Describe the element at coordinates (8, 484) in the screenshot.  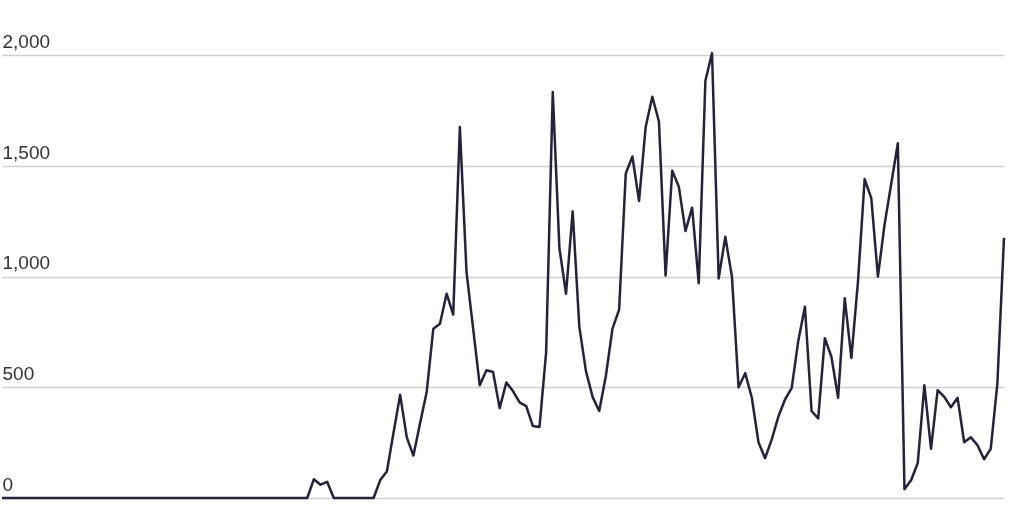
I see `y-tick-label: 0` at that location.